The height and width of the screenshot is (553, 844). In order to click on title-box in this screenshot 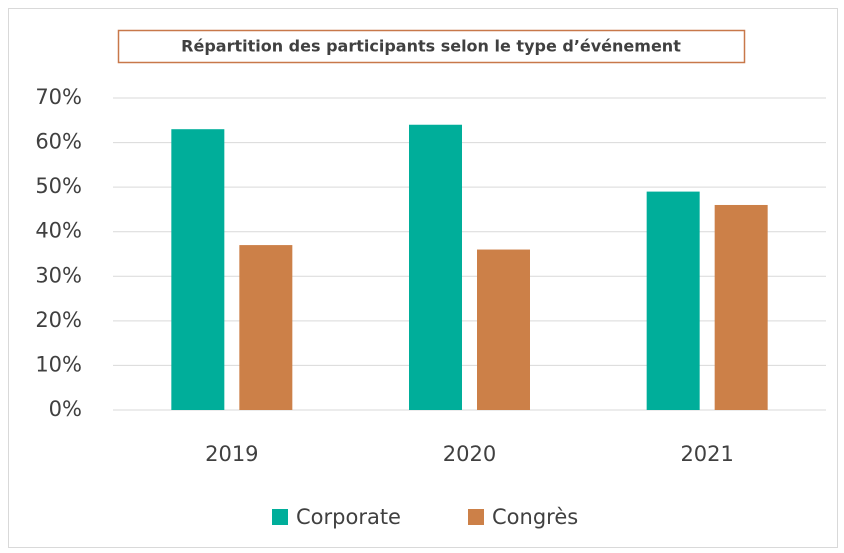, I will do `click(431, 46)`.